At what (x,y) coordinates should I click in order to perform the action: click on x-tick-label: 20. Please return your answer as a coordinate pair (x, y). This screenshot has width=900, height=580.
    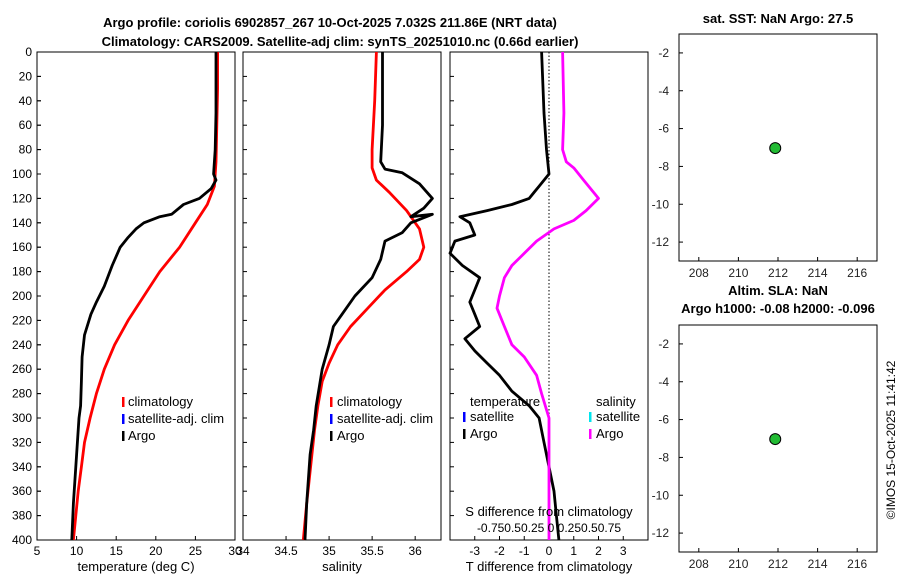
    Looking at the image, I should click on (156, 551).